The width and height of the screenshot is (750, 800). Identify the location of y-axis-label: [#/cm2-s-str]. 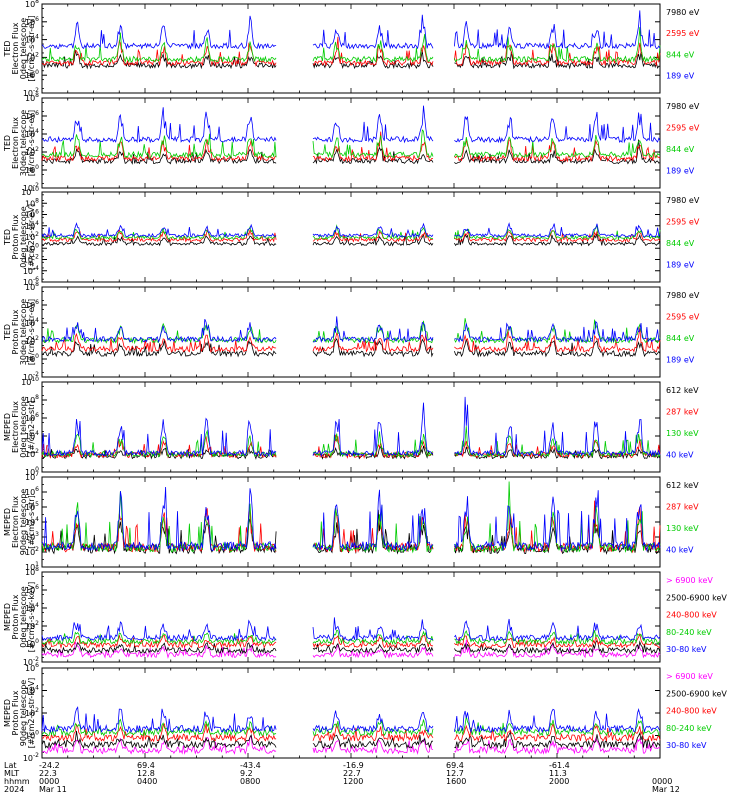
(31, 521).